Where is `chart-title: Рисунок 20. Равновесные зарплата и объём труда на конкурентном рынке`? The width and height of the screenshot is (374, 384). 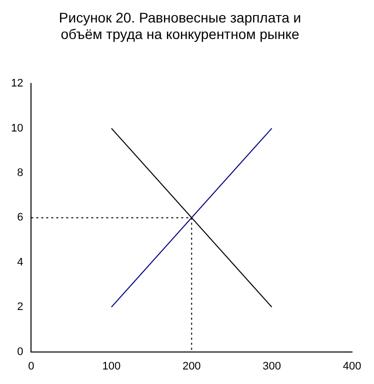 chart-title: Рисунок 20. Равновесные зарплата и объём труда на конкурентном рынке is located at coordinates (180, 25).